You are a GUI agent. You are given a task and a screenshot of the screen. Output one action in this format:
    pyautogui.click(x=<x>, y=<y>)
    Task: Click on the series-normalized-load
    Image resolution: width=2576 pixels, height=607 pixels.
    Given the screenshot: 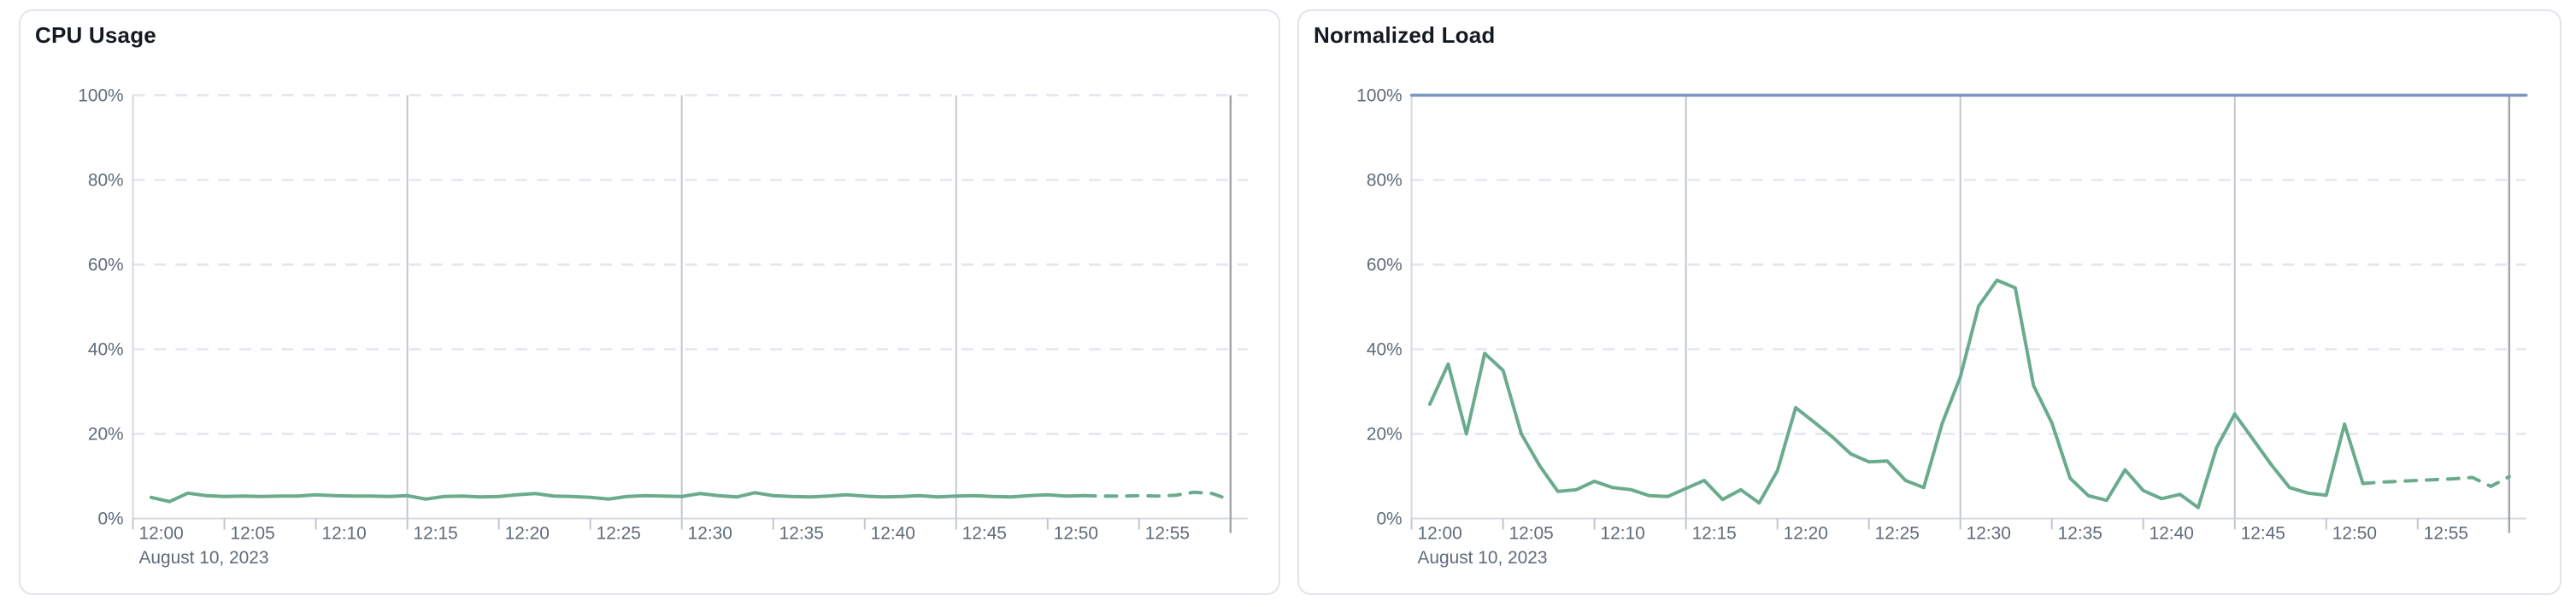 What is the action you would take?
    pyautogui.click(x=1896, y=394)
    